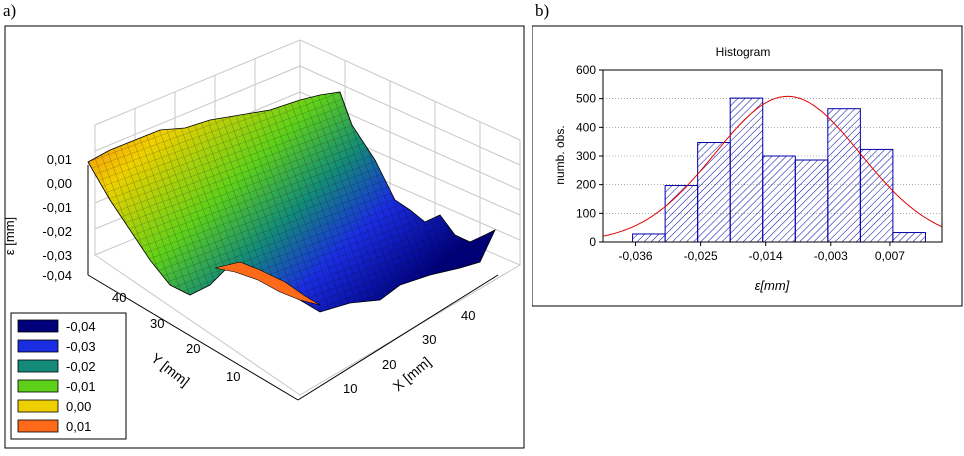  What do you see at coordinates (468, 315) in the screenshot?
I see `x-tick: 40` at bounding box center [468, 315].